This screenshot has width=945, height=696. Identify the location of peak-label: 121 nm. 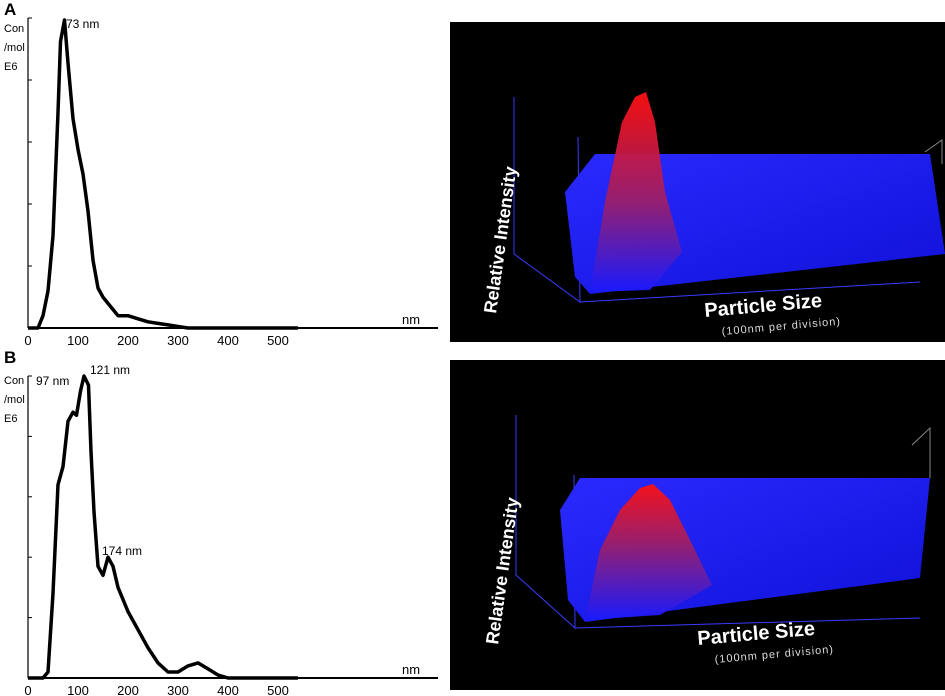
(110, 370).